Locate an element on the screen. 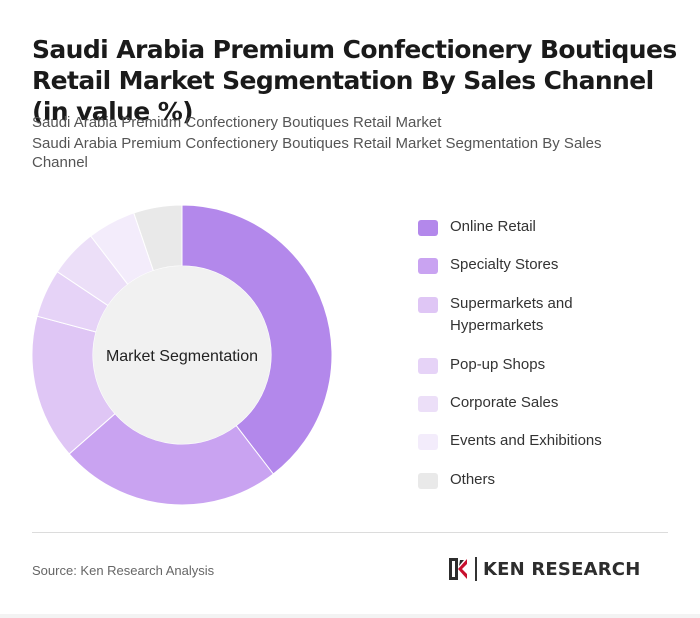  ken-research-logo-icon is located at coordinates (458, 569).